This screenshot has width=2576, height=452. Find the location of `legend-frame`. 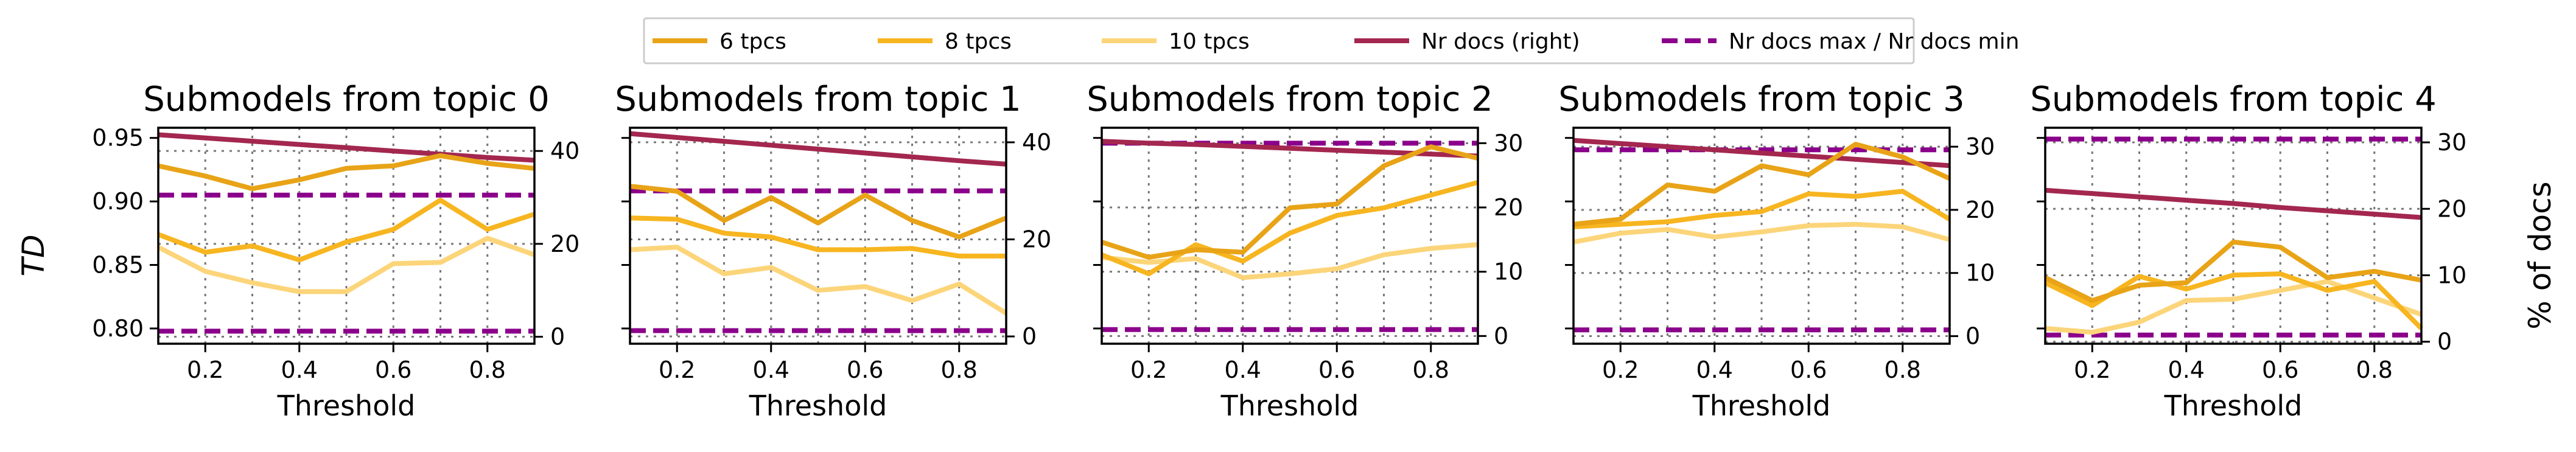

legend-frame is located at coordinates (1279, 40).